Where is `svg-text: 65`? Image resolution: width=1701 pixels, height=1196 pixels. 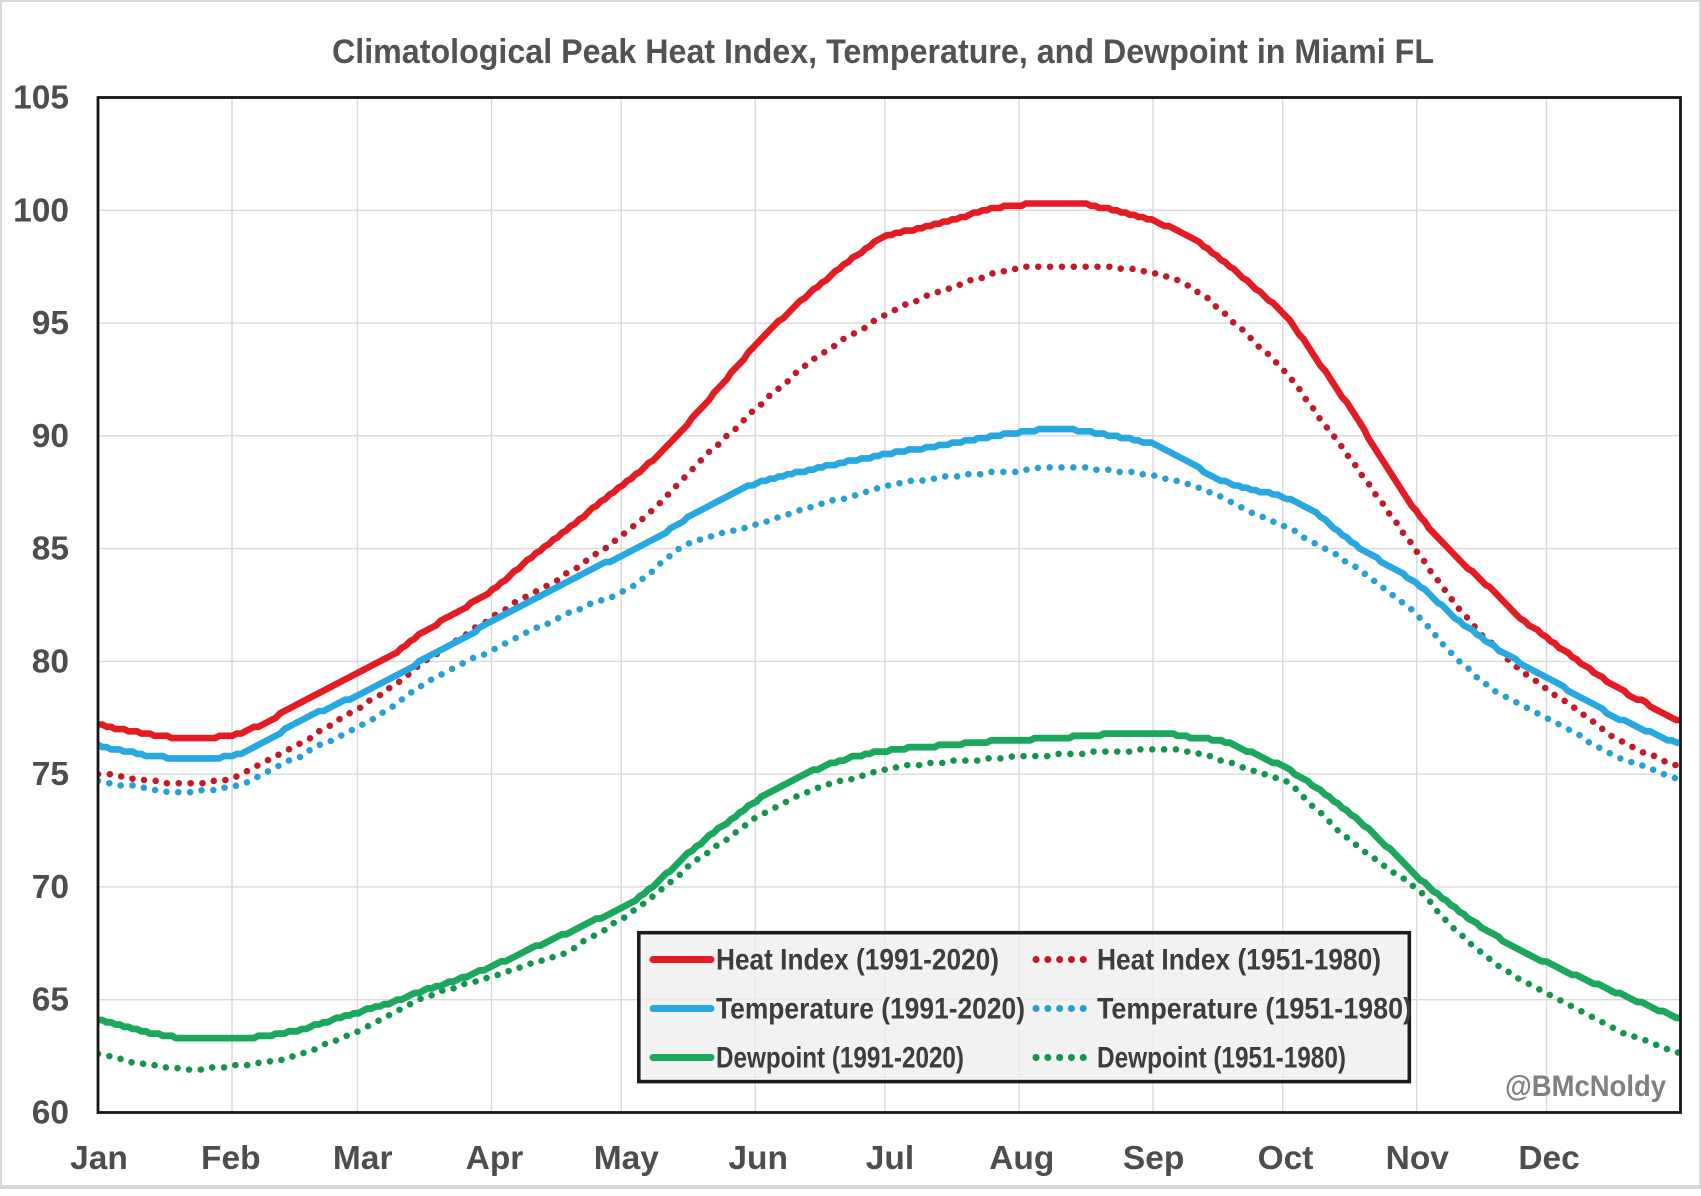
svg-text: 65 is located at coordinates (50, 1000).